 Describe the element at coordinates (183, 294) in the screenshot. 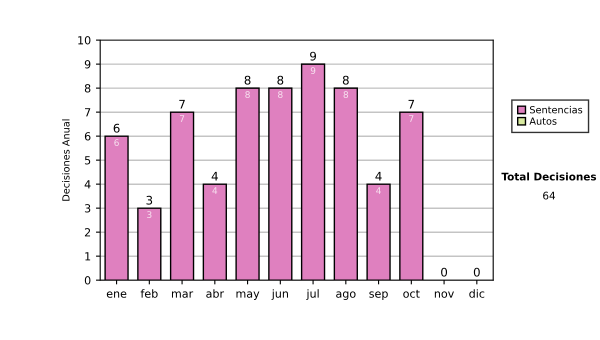

I see `x-tick-label: mar` at that location.